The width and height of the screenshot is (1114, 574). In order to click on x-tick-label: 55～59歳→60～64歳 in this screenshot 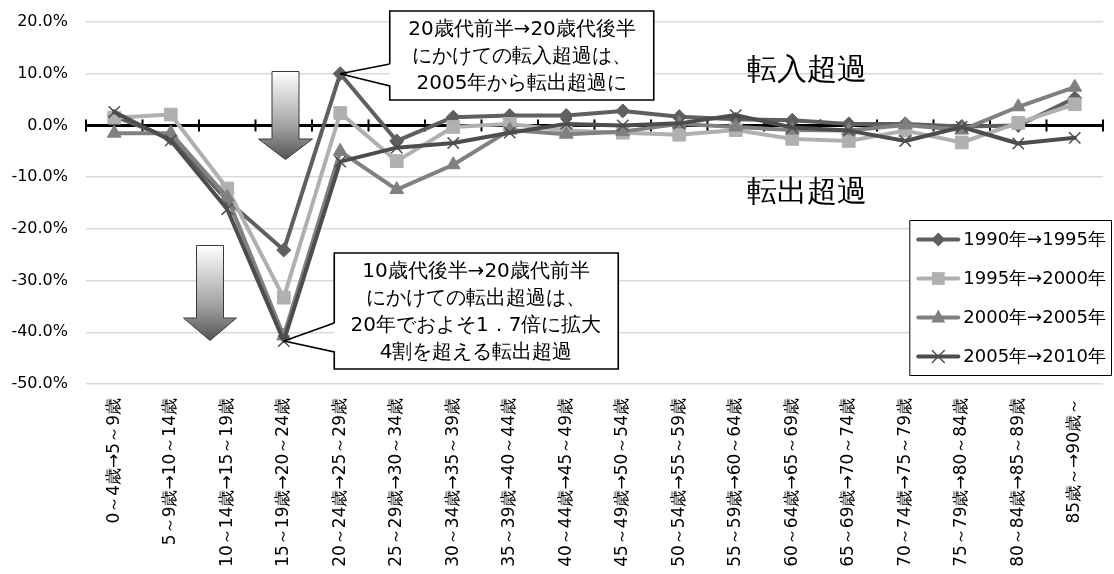, I will do `click(734, 482)`.